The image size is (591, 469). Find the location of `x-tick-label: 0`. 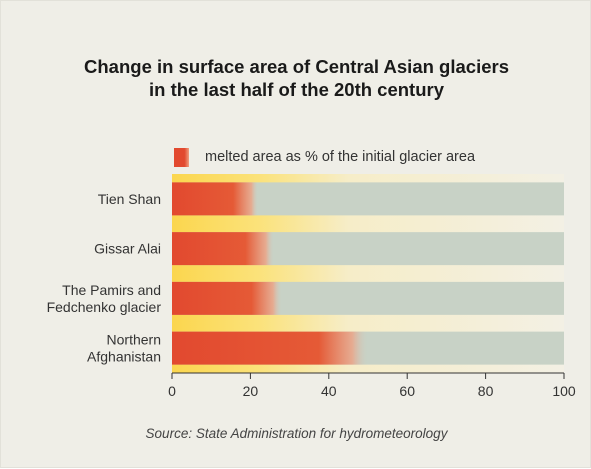

x-tick-label: 0 is located at coordinates (172, 391).